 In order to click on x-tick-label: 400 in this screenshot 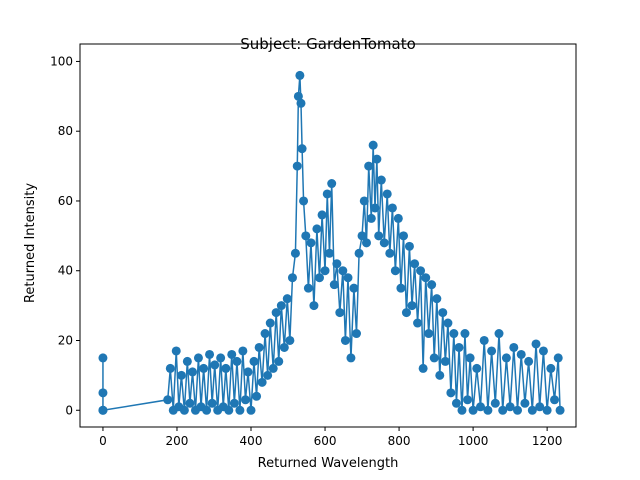, I will do `click(251, 441)`.